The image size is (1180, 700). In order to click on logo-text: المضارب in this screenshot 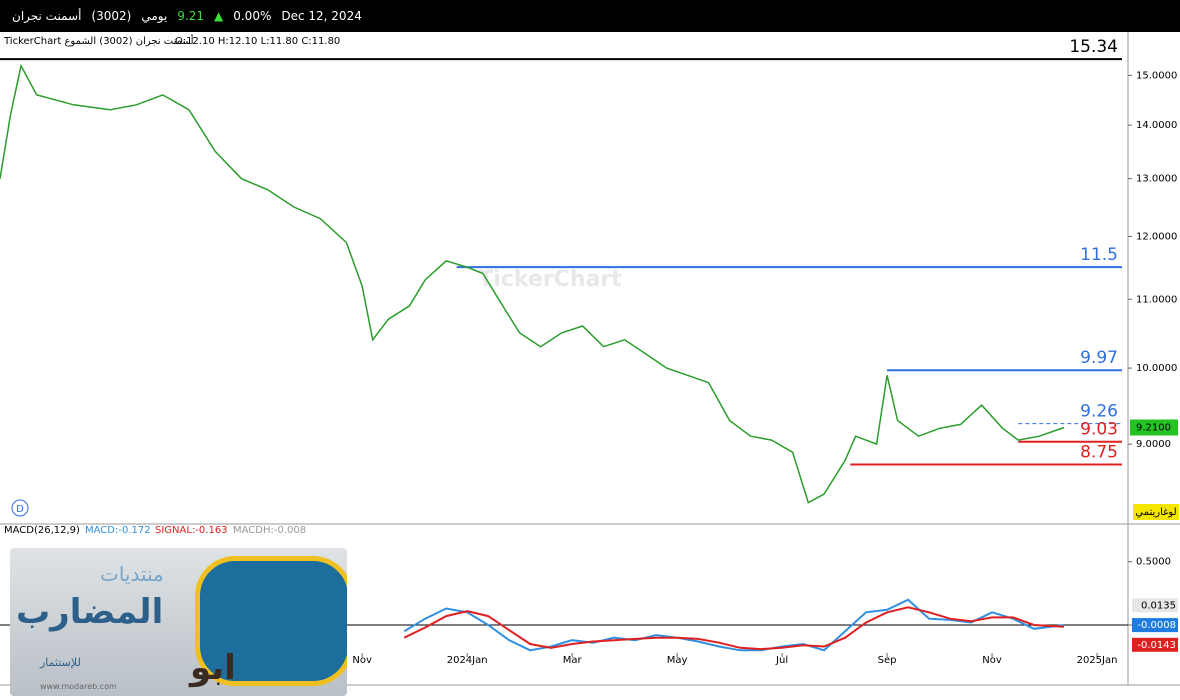, I will do `click(90, 612)`.